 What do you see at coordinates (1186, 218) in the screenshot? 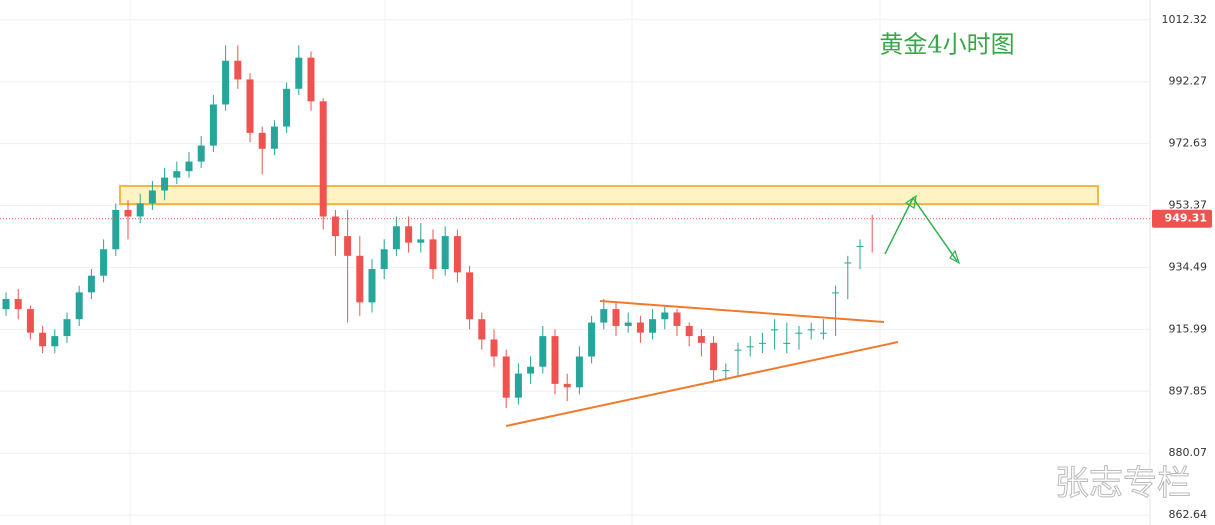
I see `last-price-label: 949.31` at bounding box center [1186, 218].